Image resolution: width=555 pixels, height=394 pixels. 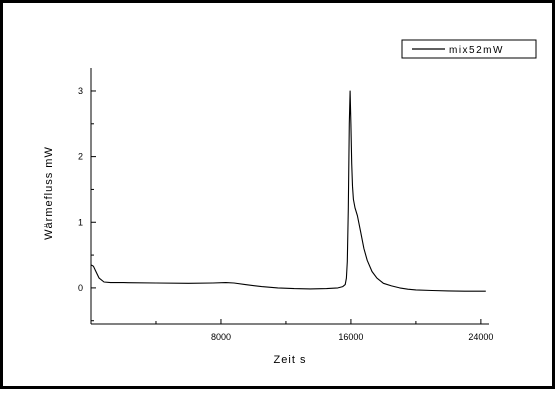 I want to click on legend-box, so click(x=469, y=49).